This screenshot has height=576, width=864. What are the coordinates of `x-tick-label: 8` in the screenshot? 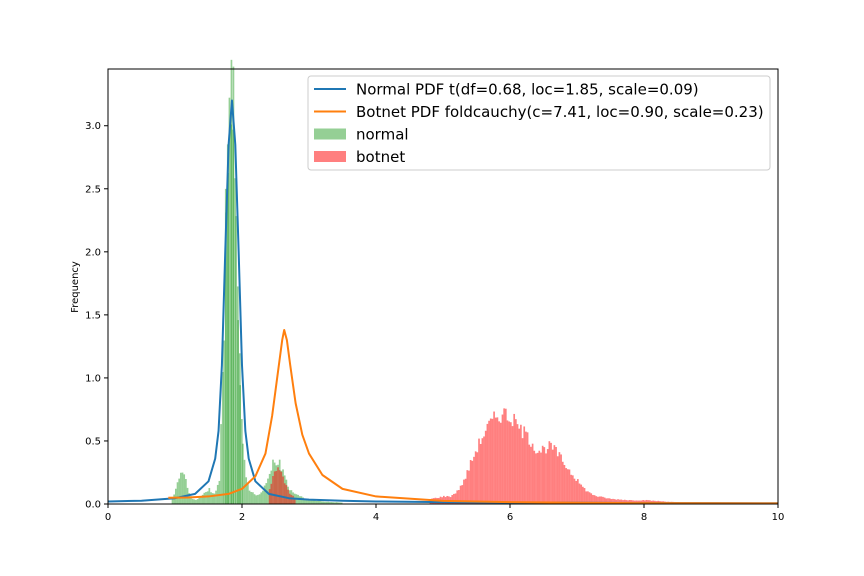 It's located at (644, 517).